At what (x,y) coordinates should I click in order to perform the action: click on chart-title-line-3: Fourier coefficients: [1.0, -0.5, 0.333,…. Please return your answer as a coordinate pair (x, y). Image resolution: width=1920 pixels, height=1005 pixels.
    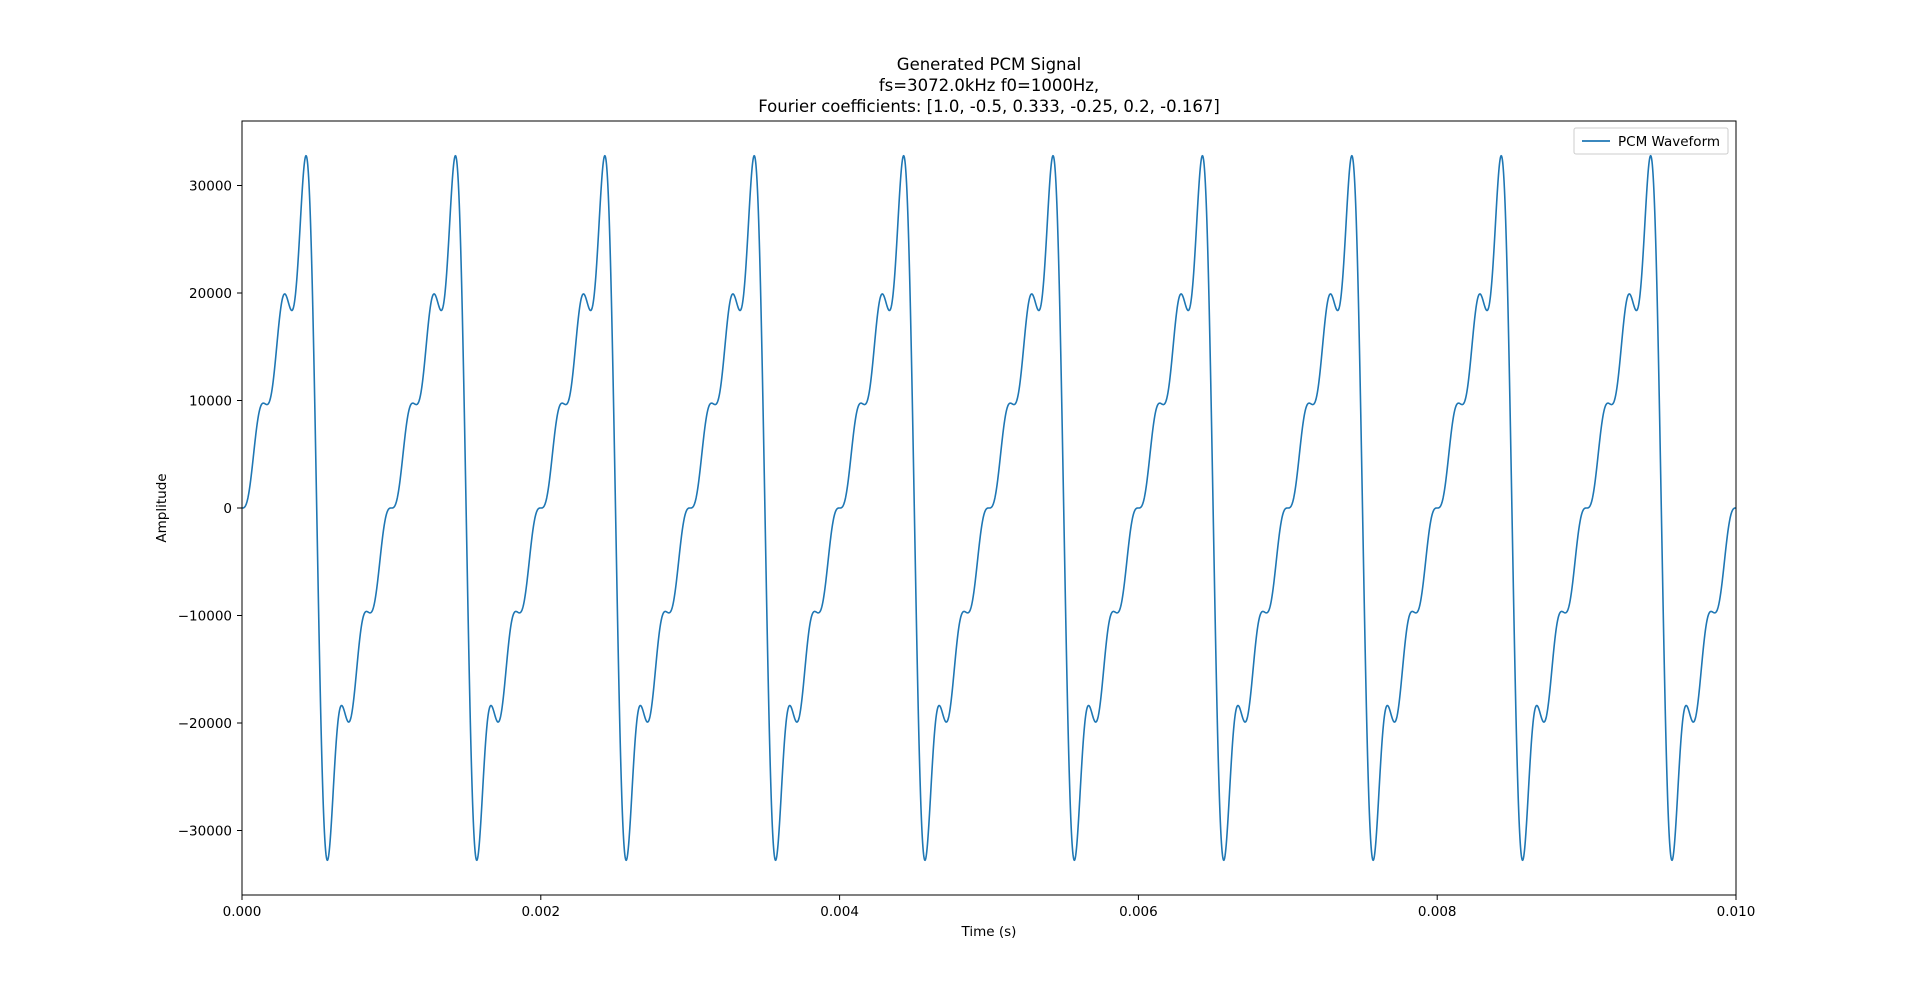
    Looking at the image, I should click on (989, 106).